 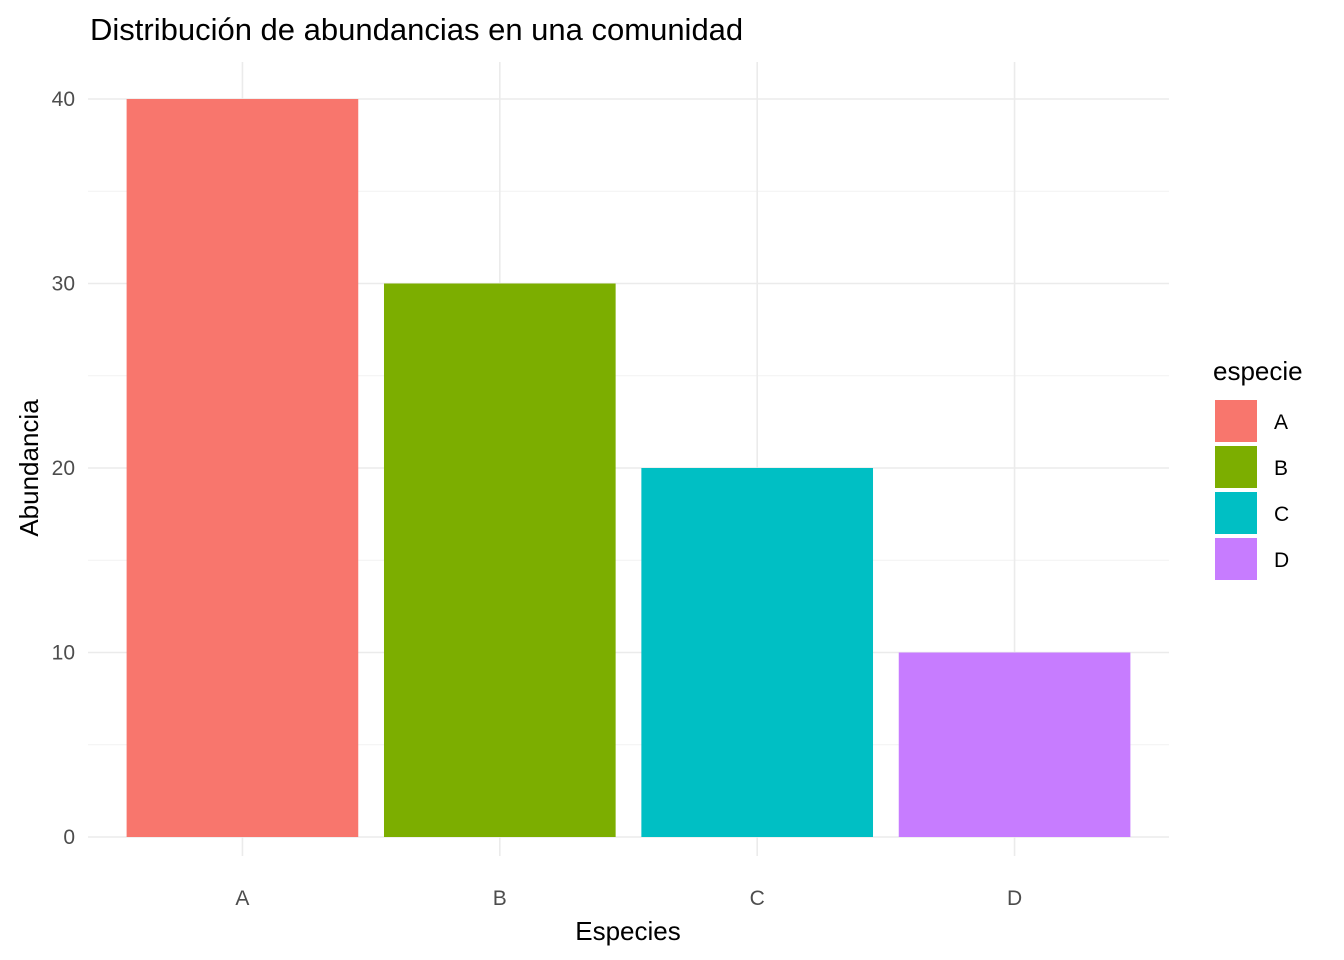 I want to click on legend-key-d, so click(x=1236, y=559).